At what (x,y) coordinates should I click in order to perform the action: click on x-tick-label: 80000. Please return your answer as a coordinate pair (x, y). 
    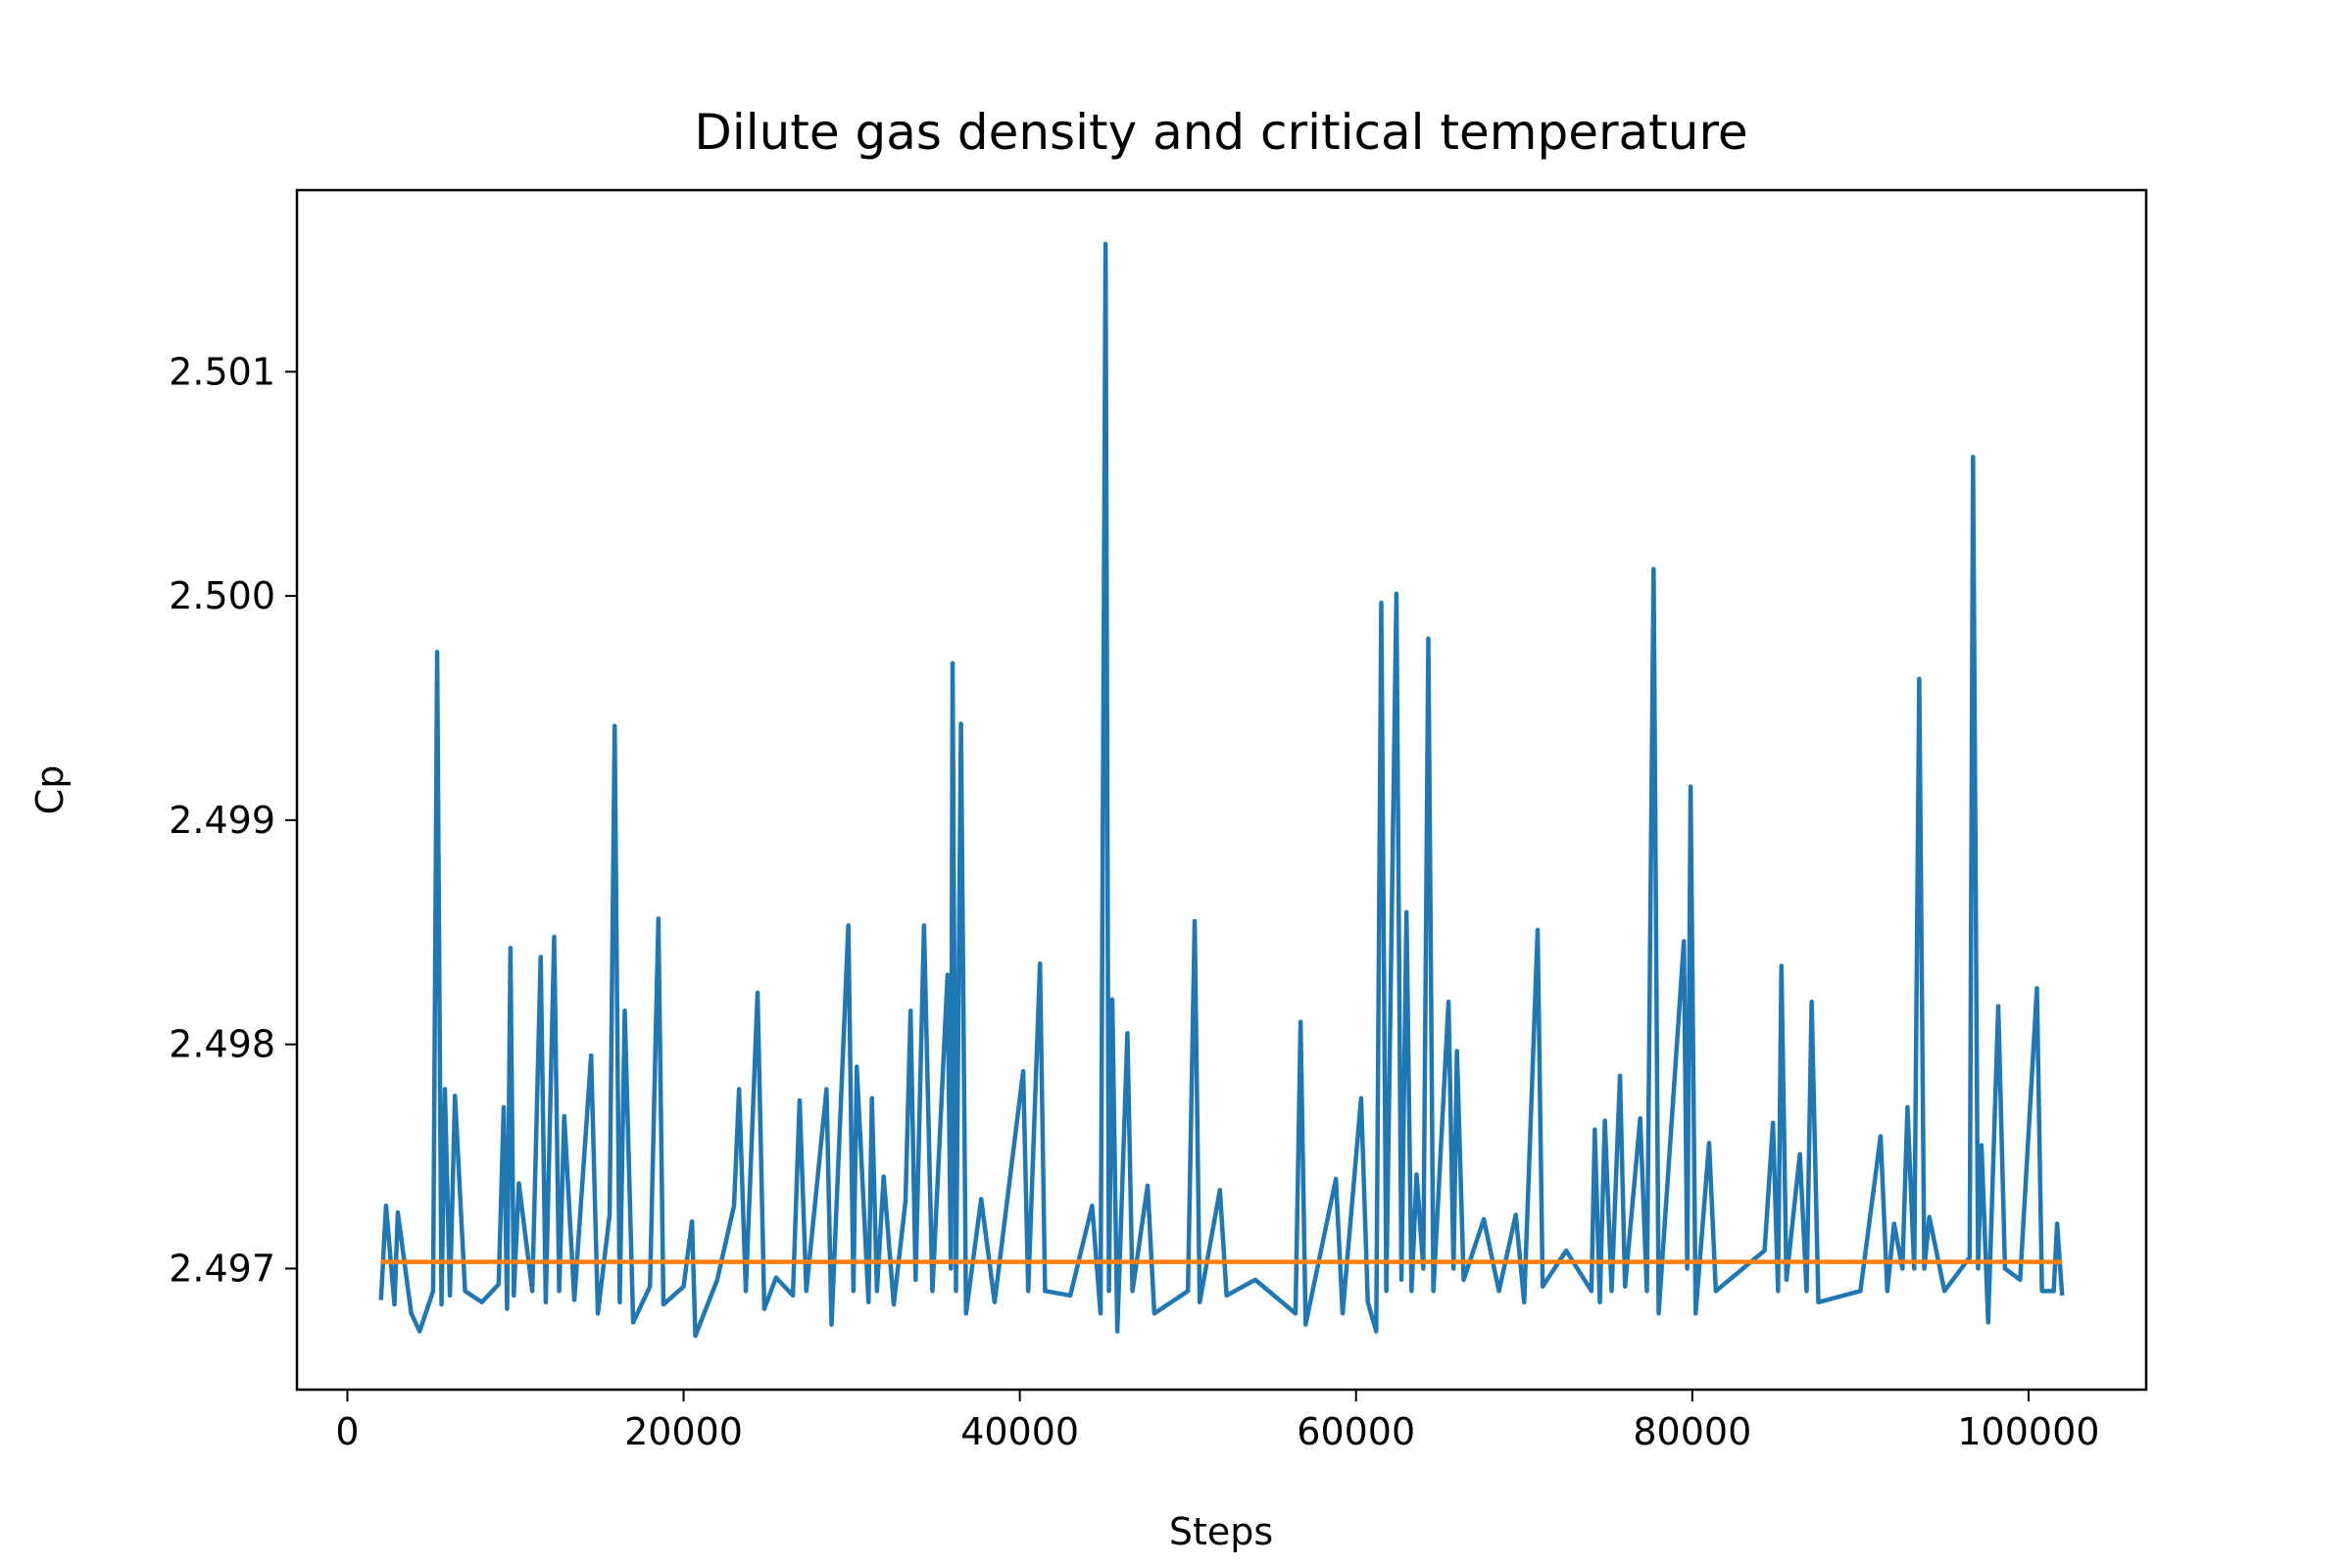
    Looking at the image, I should click on (1692, 1431).